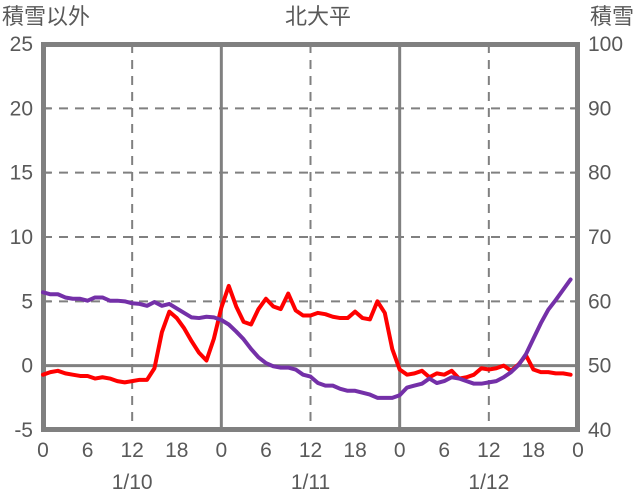 Image resolution: width=636 pixels, height=501 pixels. Describe the element at coordinates (46, 16) in the screenshot. I see `left-axis-title: 積雪以外` at that location.